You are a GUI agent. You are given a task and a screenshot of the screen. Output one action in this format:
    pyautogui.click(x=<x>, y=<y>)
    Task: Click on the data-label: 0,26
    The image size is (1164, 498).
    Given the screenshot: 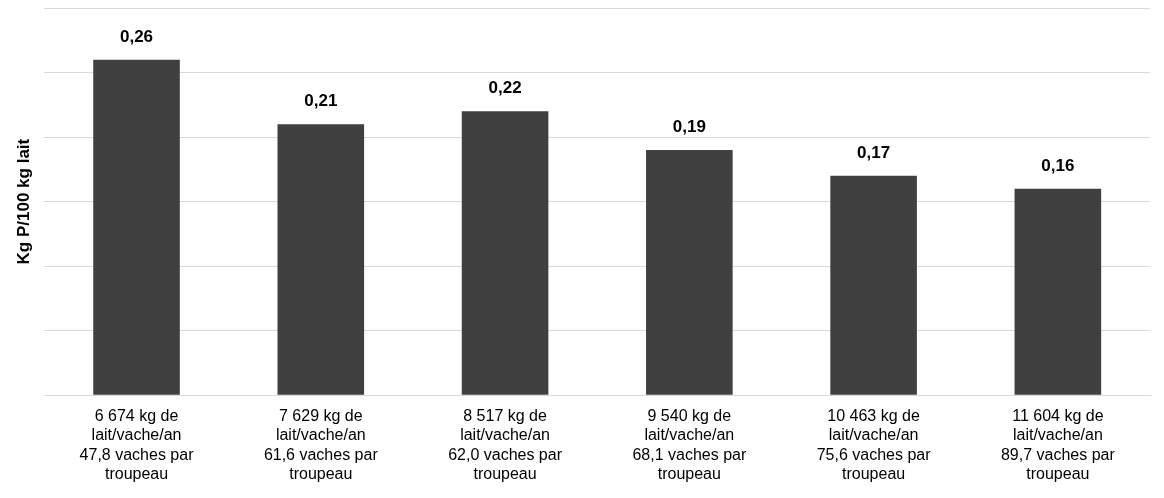 What is the action you would take?
    pyautogui.click(x=136, y=36)
    